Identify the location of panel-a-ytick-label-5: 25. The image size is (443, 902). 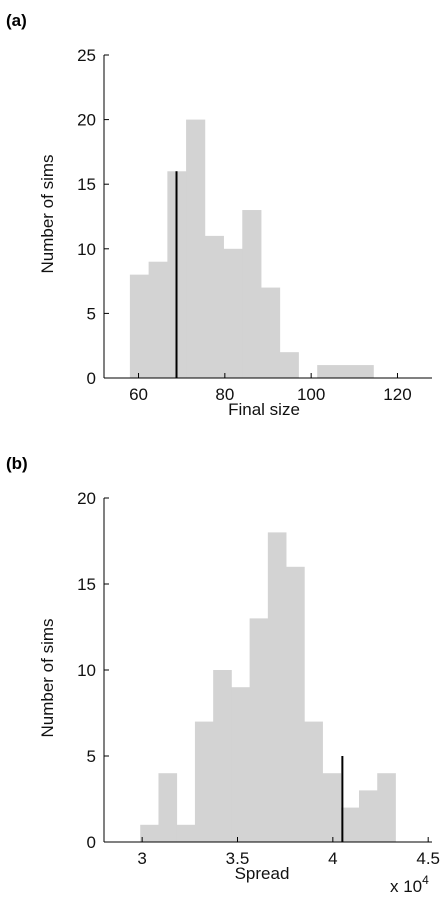
(86, 55).